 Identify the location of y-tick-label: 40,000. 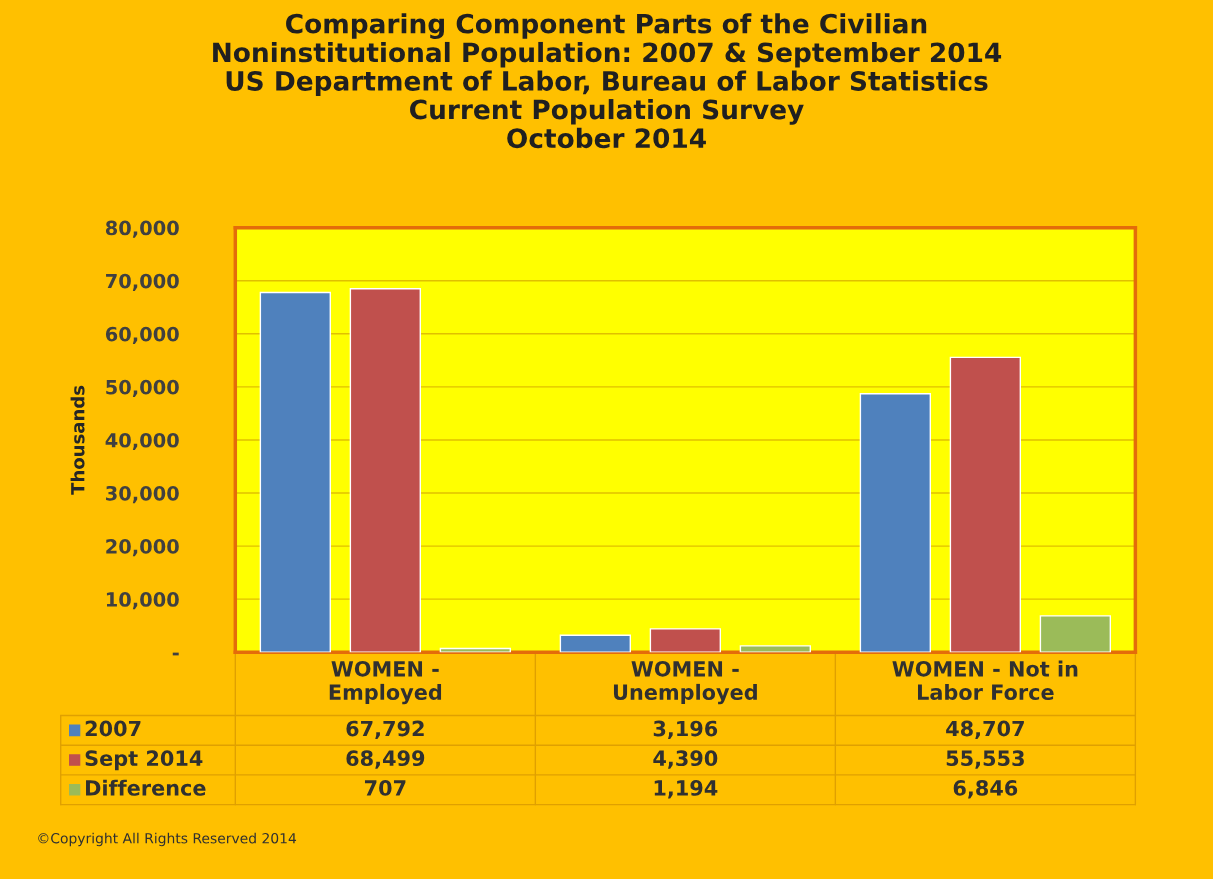
(142, 441).